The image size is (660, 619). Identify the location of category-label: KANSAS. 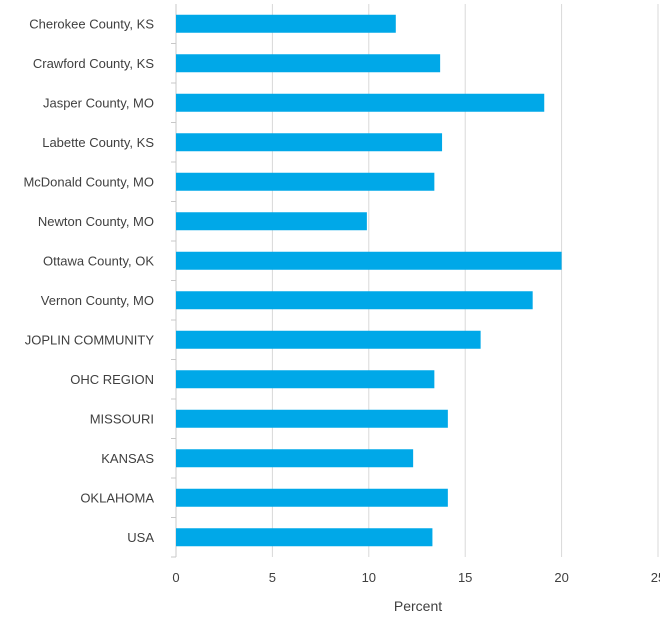
(127, 458).